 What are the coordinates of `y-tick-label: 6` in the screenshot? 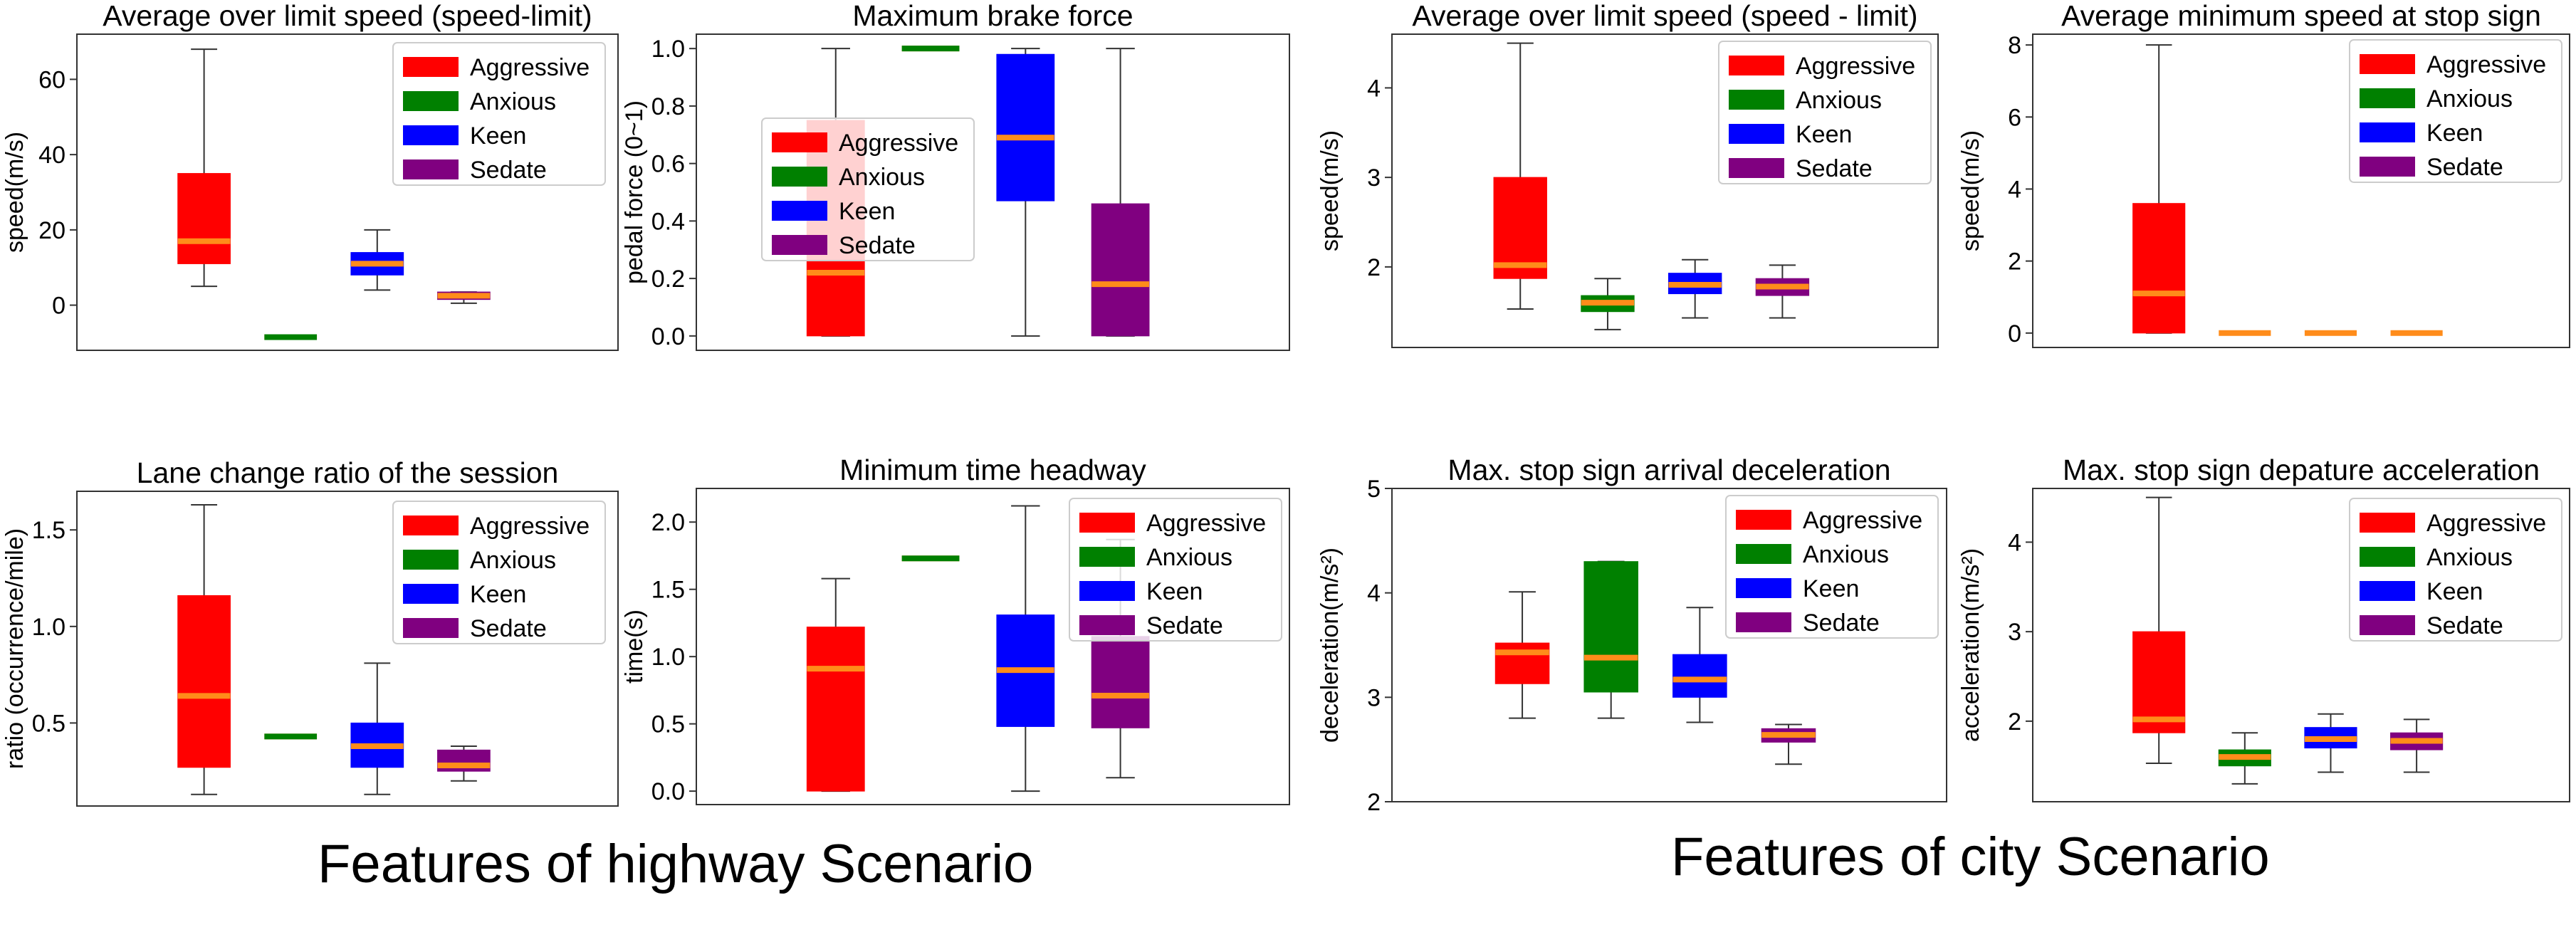 It's located at (2014, 117).